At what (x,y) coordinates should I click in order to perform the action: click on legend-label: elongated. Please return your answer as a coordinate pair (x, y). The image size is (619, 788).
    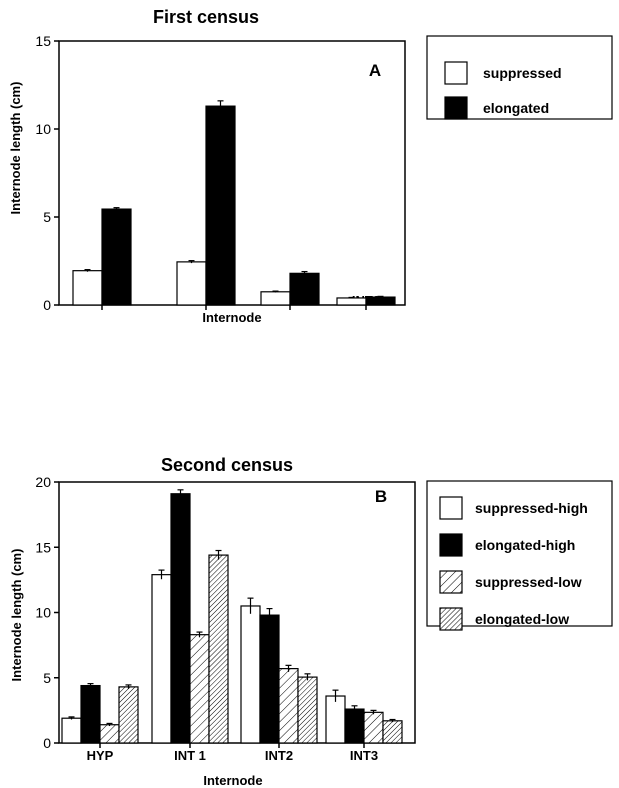
    Looking at the image, I should click on (516, 108).